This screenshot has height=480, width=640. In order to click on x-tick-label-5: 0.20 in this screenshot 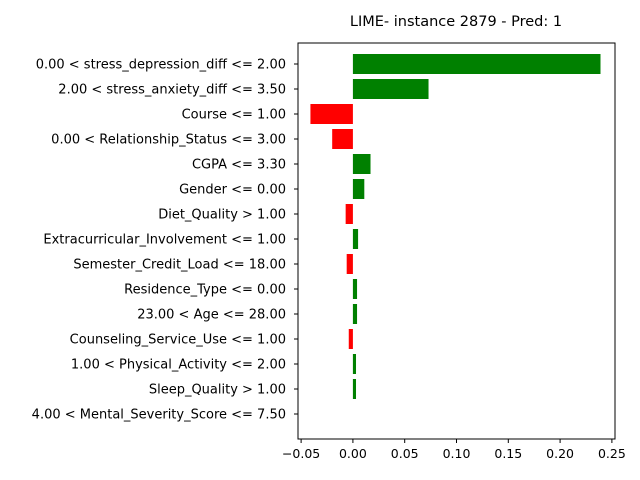, I will do `click(560, 453)`.